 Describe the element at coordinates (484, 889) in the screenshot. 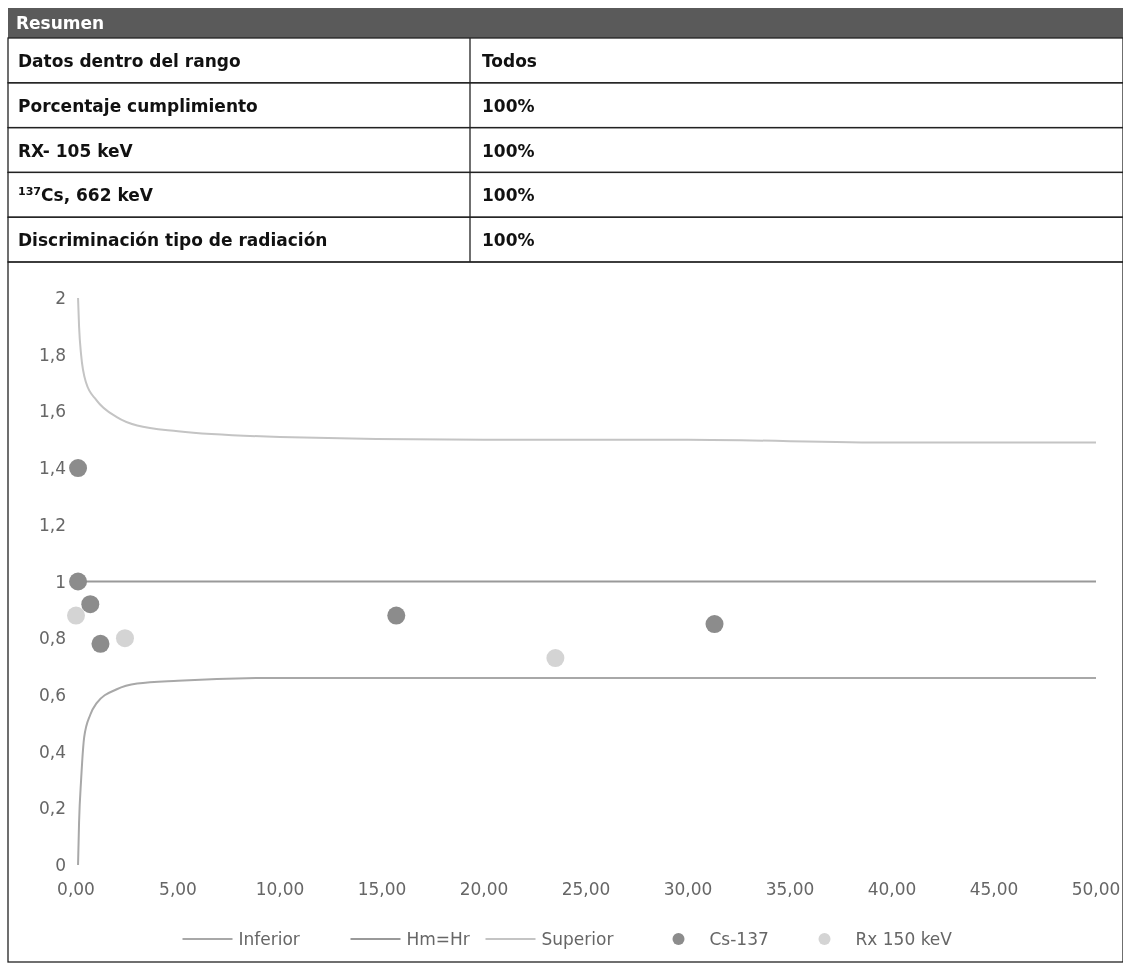

I see `x-tick-label: 20,00` at that location.